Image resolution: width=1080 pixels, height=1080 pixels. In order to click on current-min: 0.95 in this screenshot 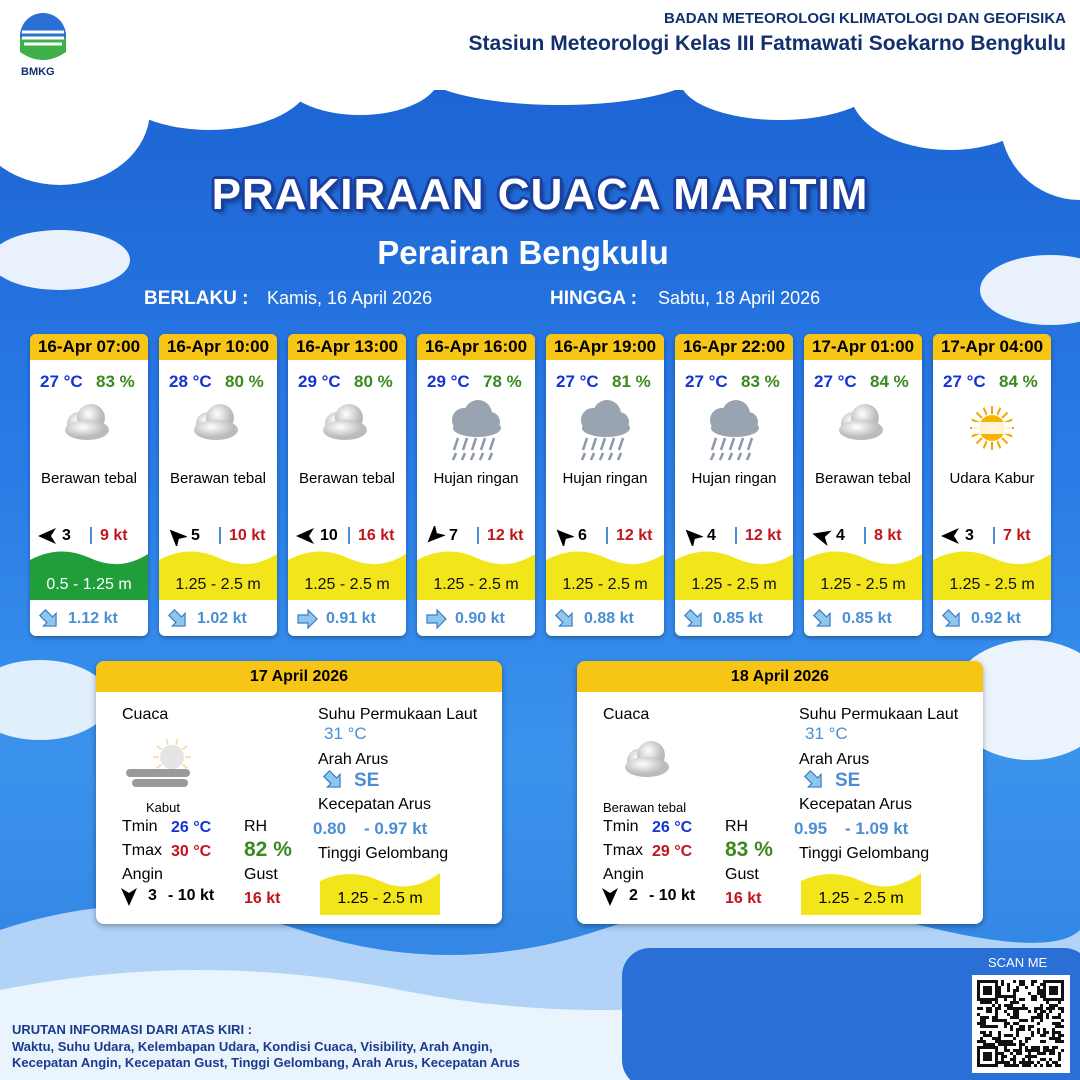, I will do `click(811, 828)`.